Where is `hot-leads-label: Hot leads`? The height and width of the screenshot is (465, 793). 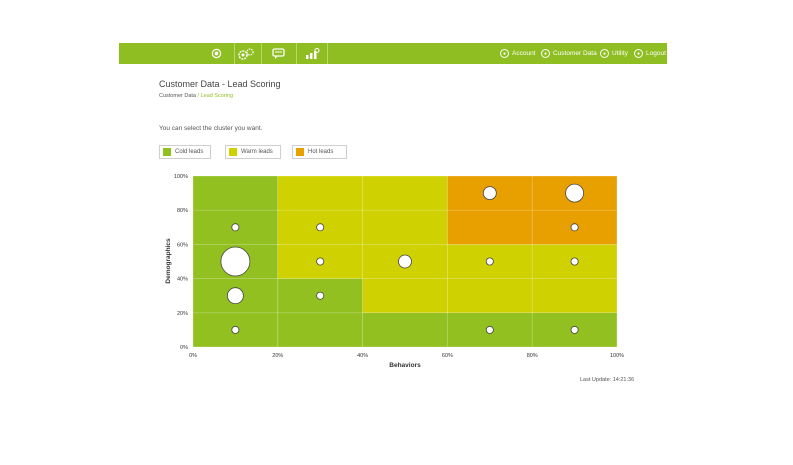
hot-leads-label: Hot leads is located at coordinates (321, 152).